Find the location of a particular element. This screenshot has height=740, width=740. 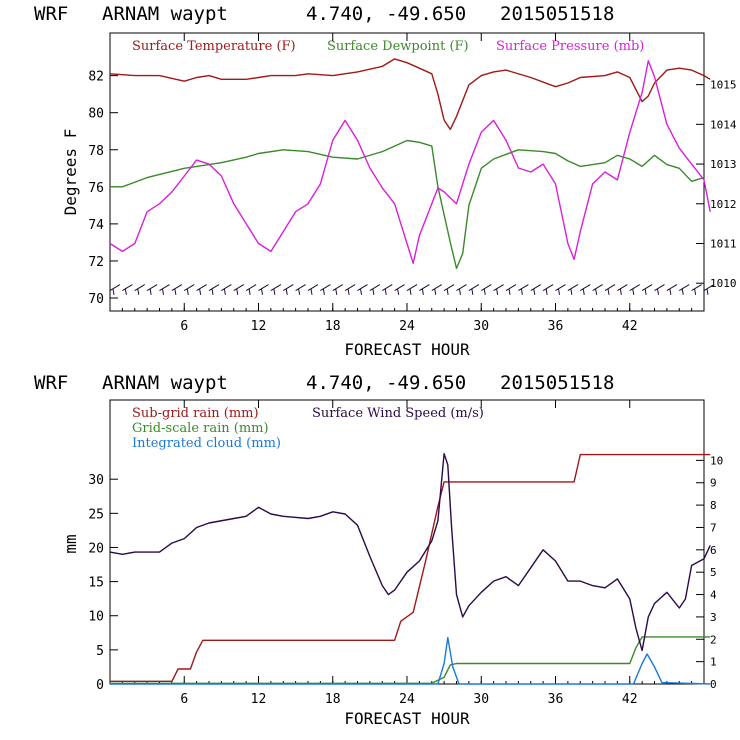

y2-tick-label: 3 is located at coordinates (713, 617).